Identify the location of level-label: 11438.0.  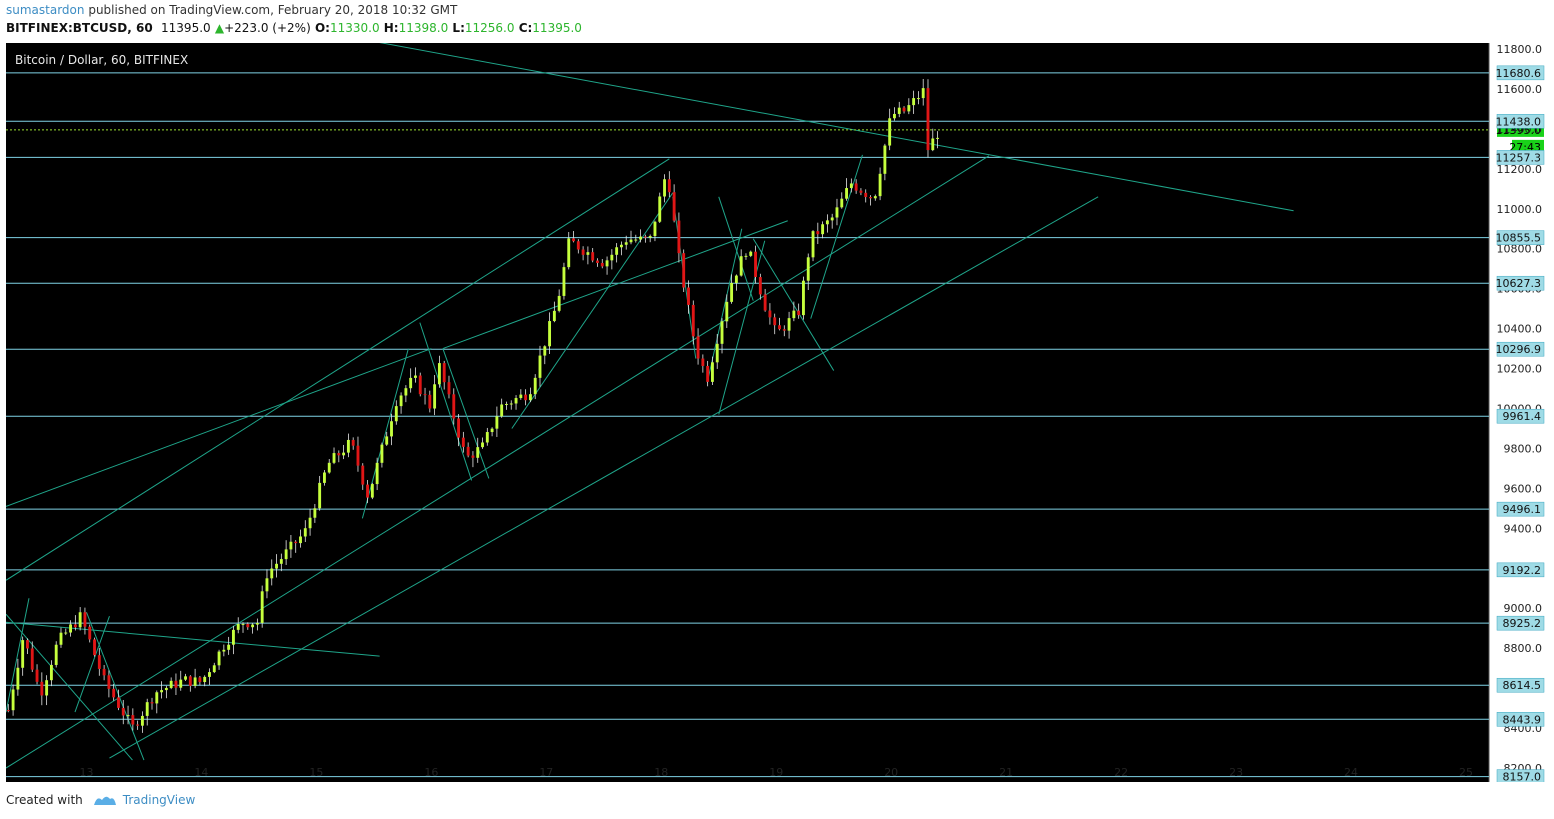
(1519, 121).